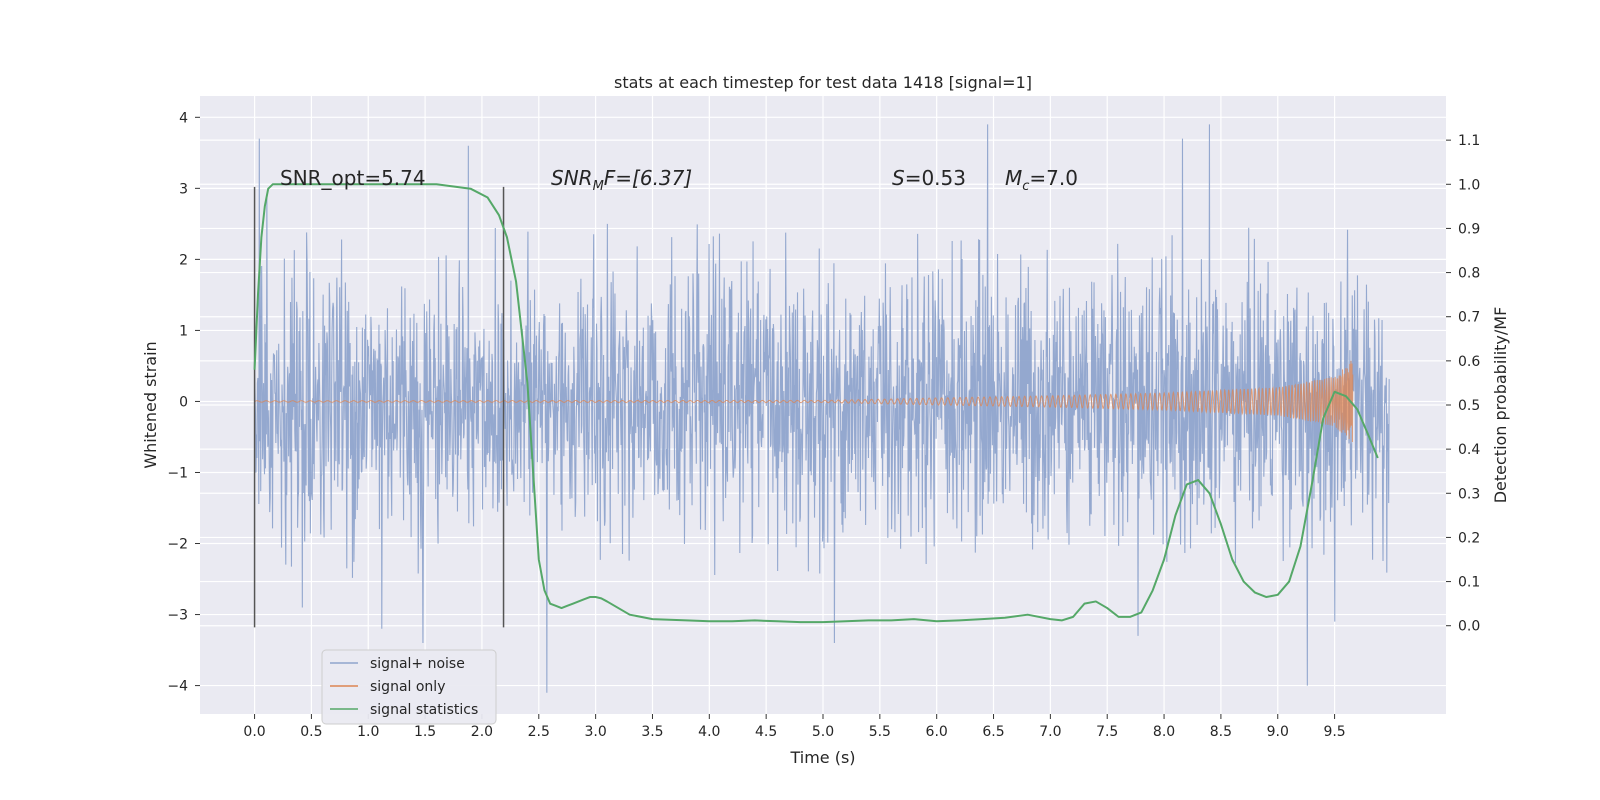 The height and width of the screenshot is (800, 1600). What do you see at coordinates (1107, 732) in the screenshot?
I see `x-tick-label: 7.5` at bounding box center [1107, 732].